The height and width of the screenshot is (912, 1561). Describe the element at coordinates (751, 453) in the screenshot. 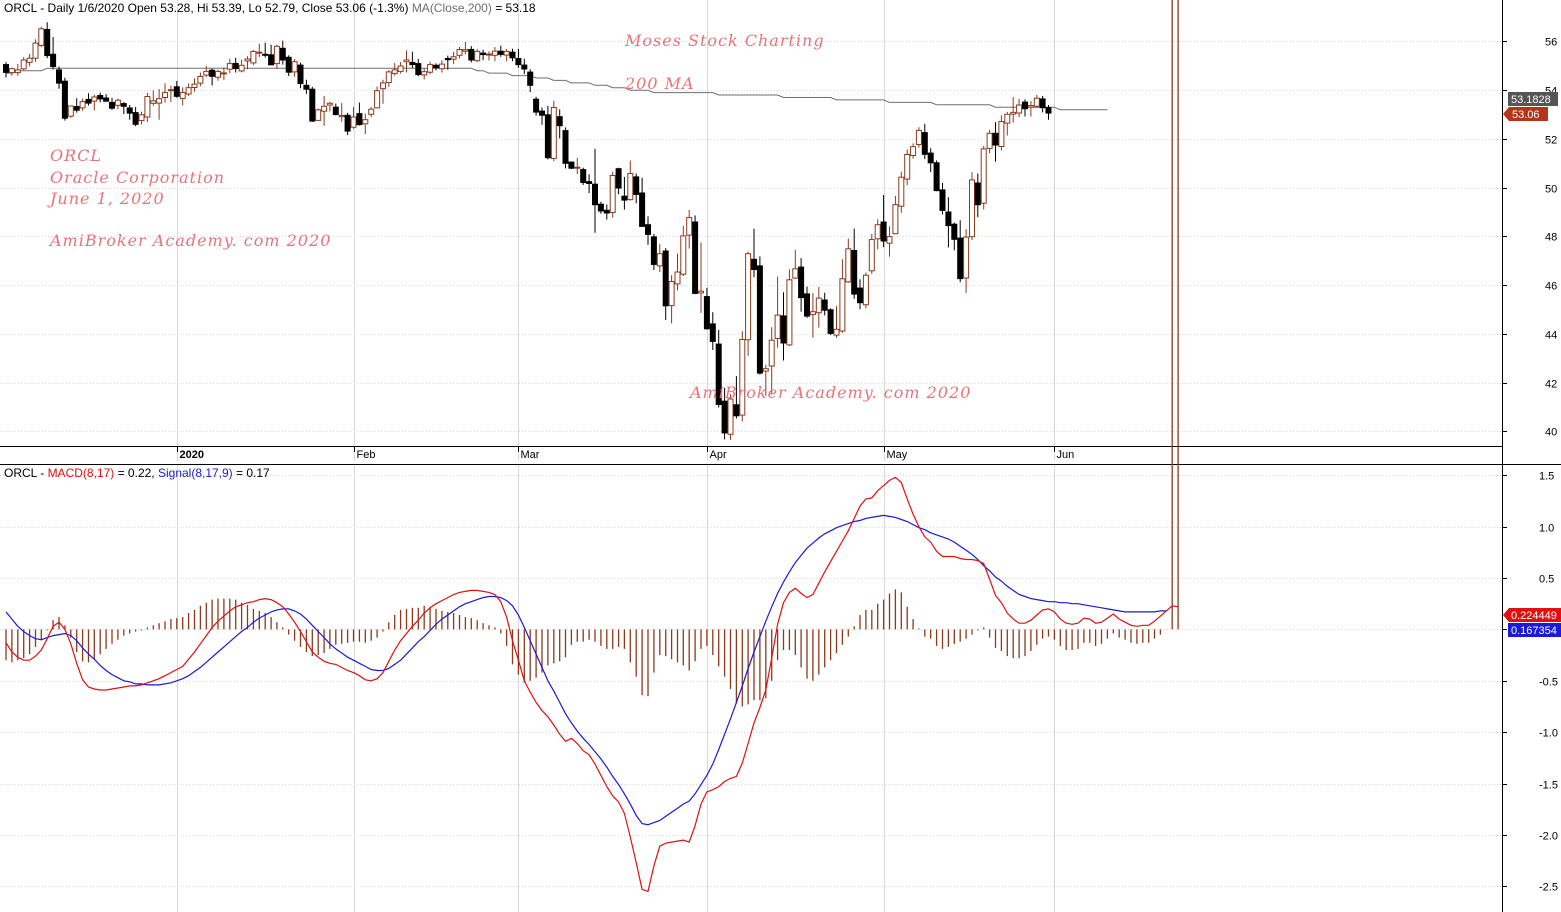

I see `date-x-axis: 2020 Feb Mar Apr May Jun` at that location.